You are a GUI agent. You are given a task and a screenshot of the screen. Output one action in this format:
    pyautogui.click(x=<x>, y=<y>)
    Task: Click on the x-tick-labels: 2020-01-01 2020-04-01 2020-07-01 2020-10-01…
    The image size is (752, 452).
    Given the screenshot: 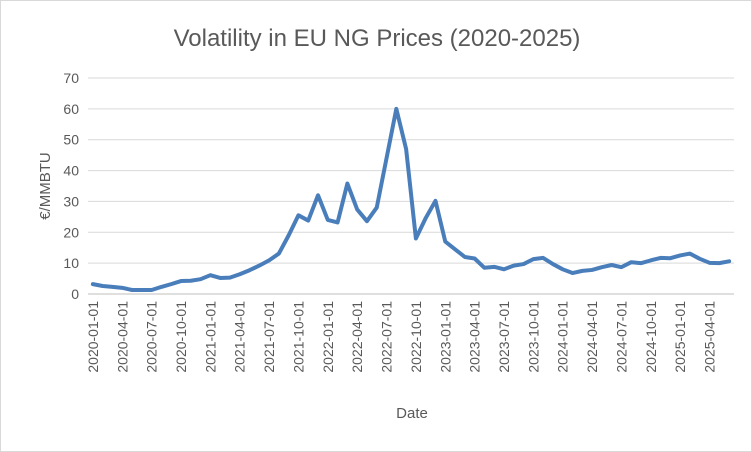 What is the action you would take?
    pyautogui.click(x=401, y=337)
    